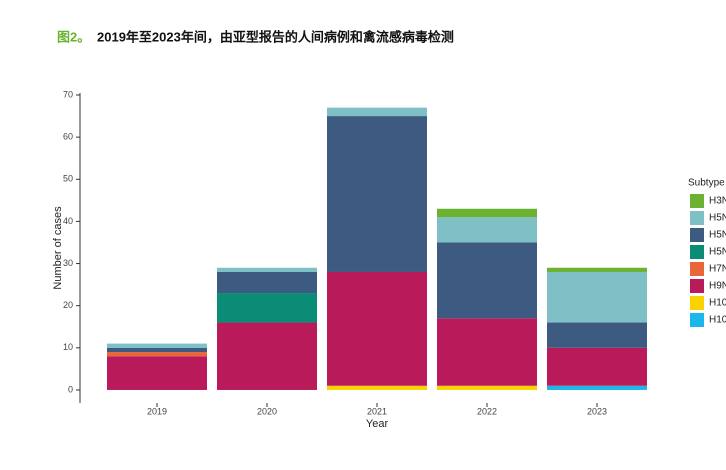  Describe the element at coordinates (68, 221) in the screenshot. I see `y-tick-label: 40` at that location.